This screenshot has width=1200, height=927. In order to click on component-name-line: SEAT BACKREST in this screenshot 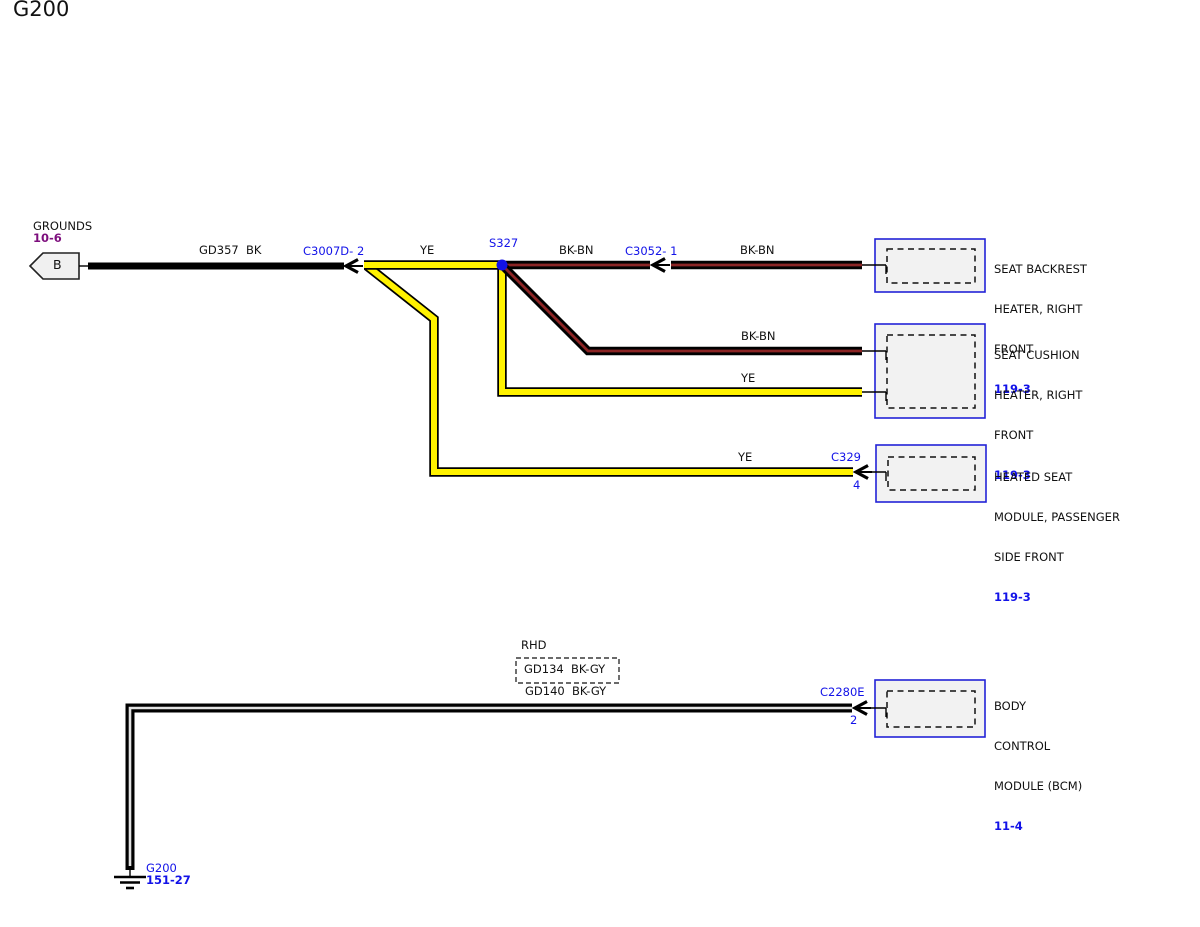, I will do `click(1040, 268)`.